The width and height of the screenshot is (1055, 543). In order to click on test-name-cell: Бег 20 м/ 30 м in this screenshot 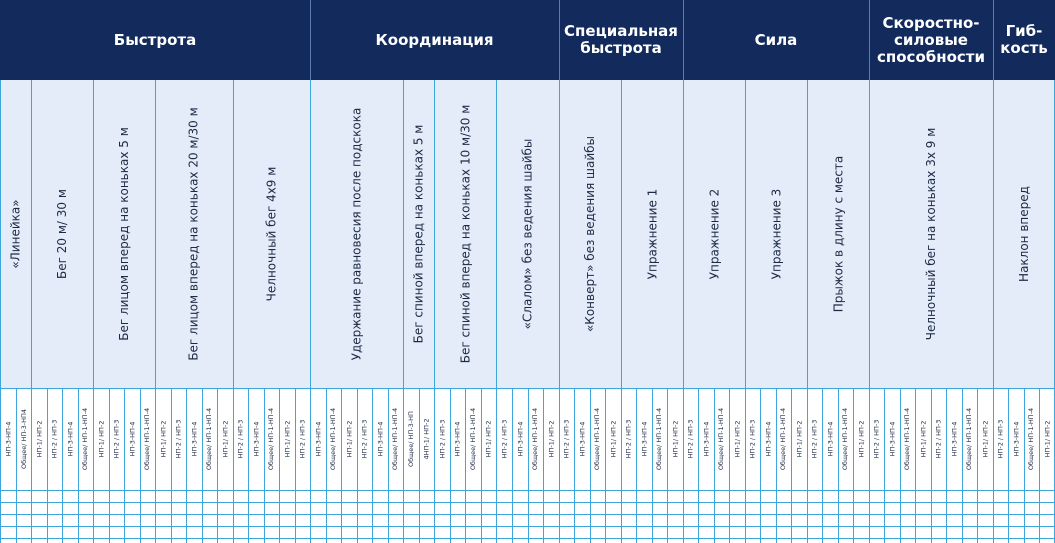, I will do `click(62, 234)`.